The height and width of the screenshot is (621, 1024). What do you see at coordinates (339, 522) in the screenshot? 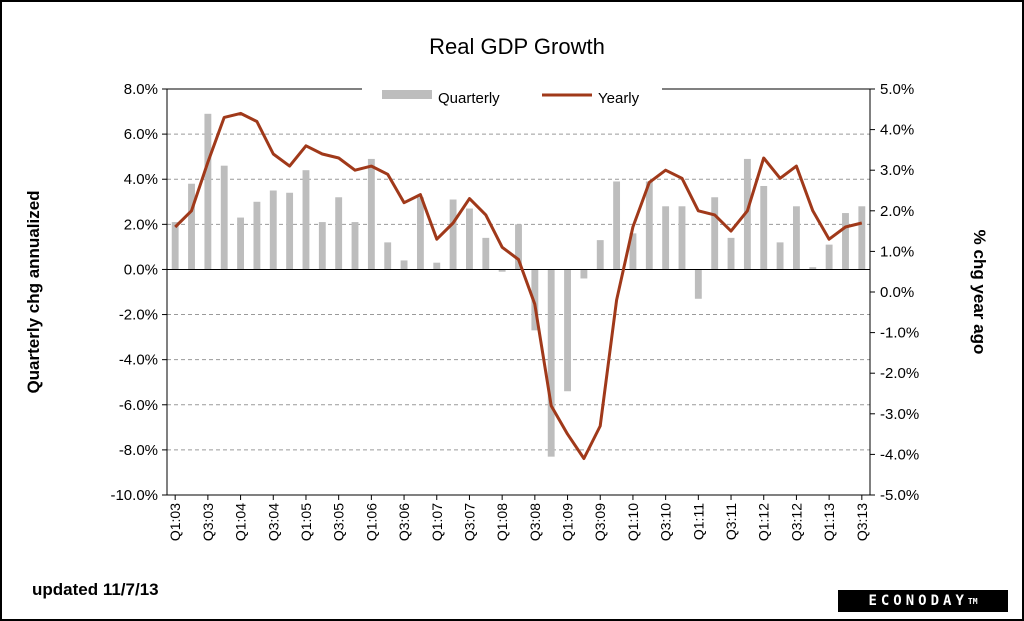
I see `x-tick-label: Q3:05` at bounding box center [339, 522].